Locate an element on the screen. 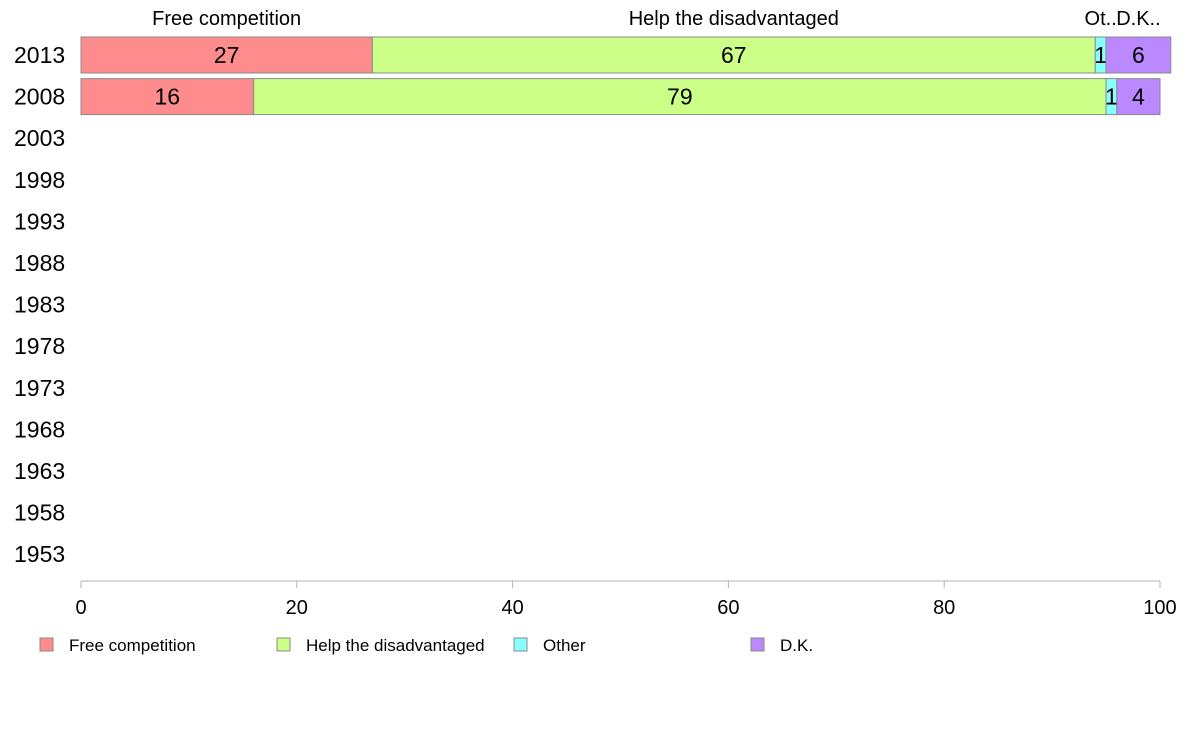 This screenshot has height=736, width=1188. legend-label: Other is located at coordinates (564, 645).